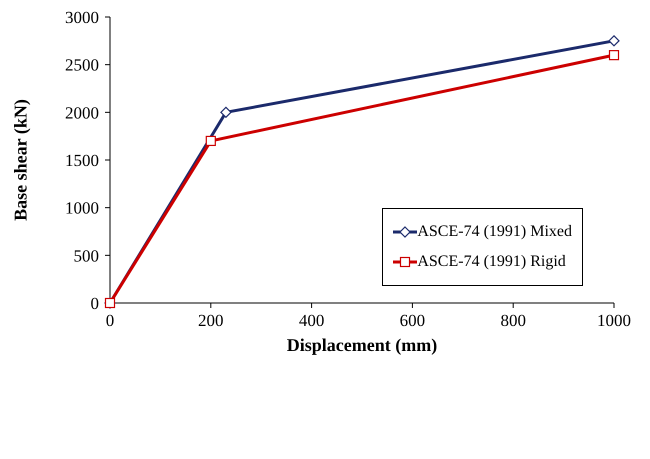  What do you see at coordinates (82, 65) in the screenshot?
I see `y-tick-label: 2500` at bounding box center [82, 65].